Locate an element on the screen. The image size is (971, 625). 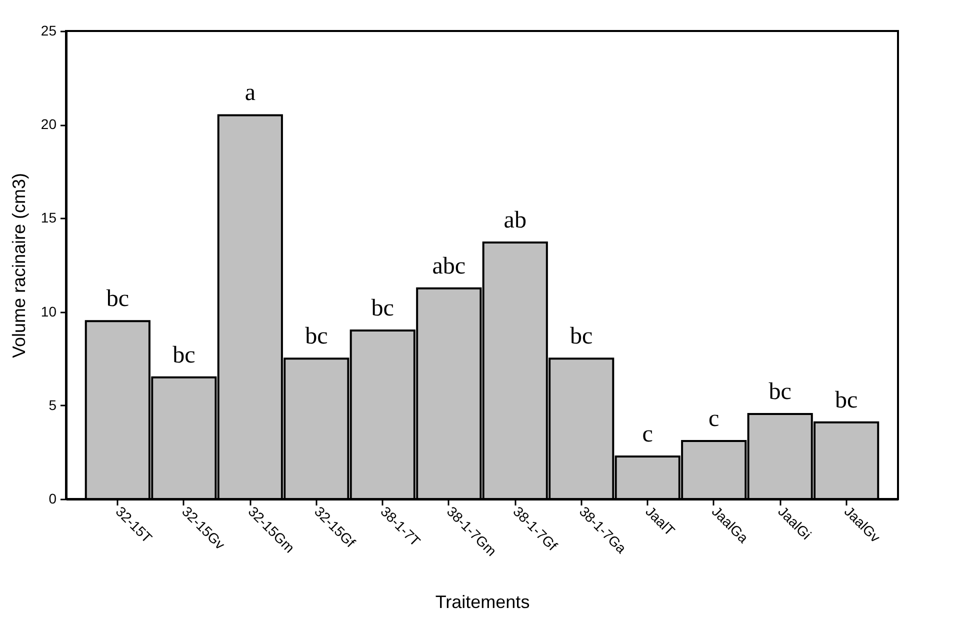
y-tick-label: 0 is located at coordinates (52, 498).